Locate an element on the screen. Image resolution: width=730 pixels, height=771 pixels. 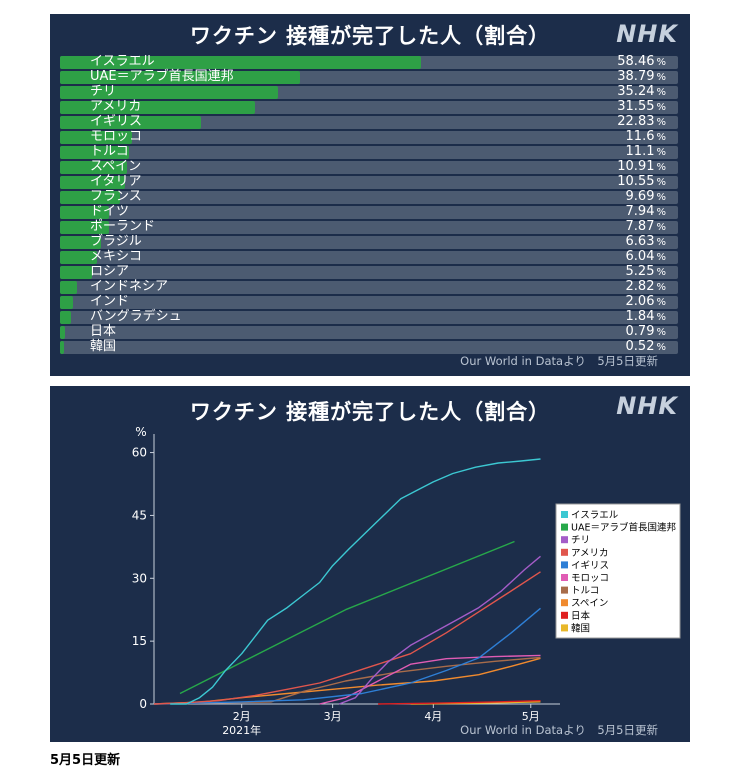
bar-value-label: 22.83% is located at coordinates (641, 121).